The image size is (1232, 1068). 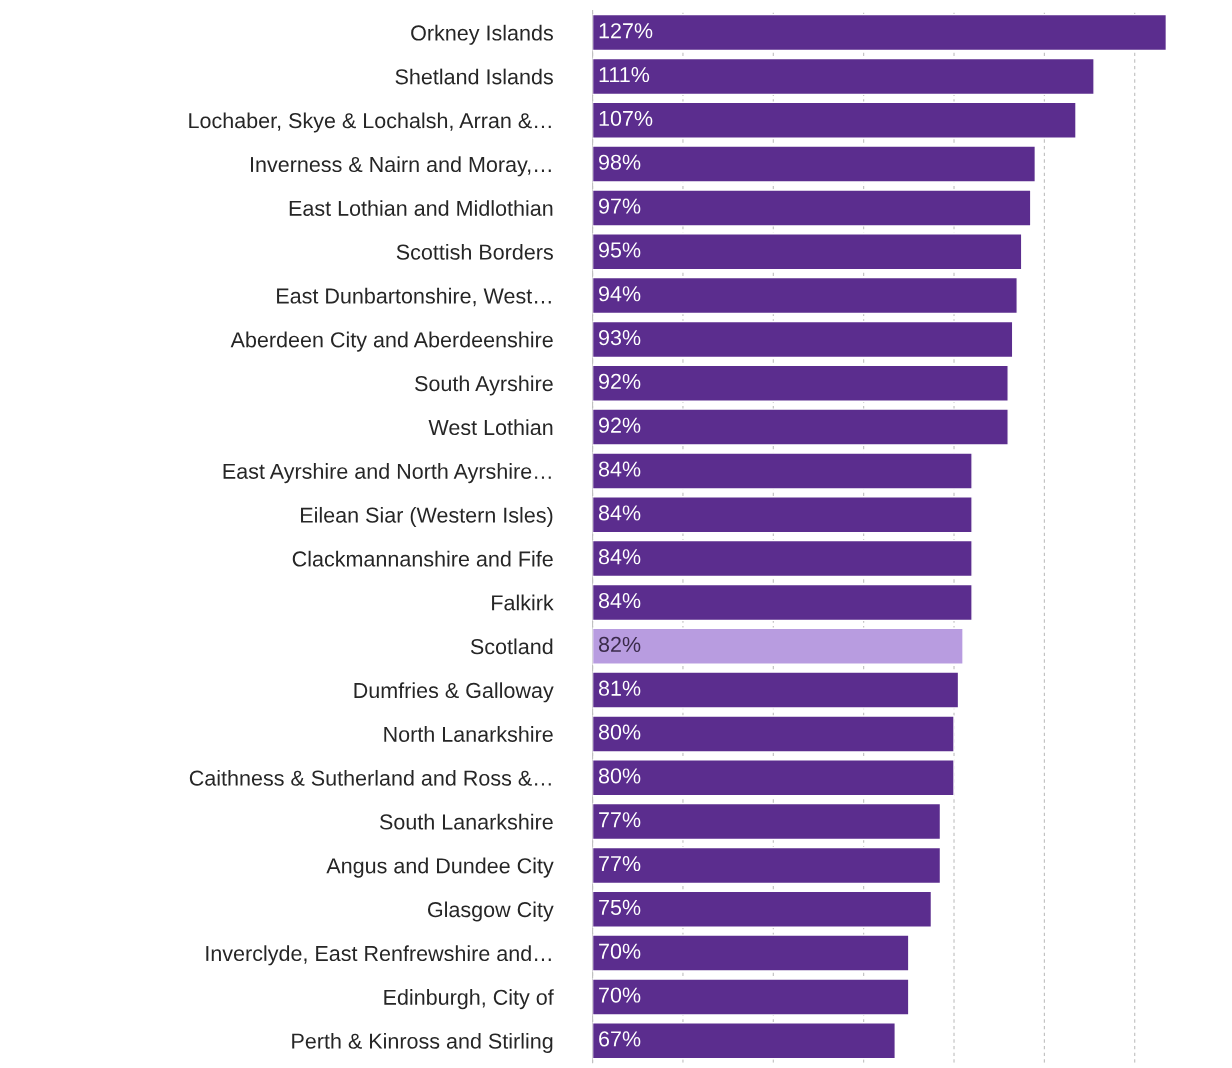 What do you see at coordinates (422, 558) in the screenshot?
I see `y-tick-label: Clackmannanshire and Fife` at bounding box center [422, 558].